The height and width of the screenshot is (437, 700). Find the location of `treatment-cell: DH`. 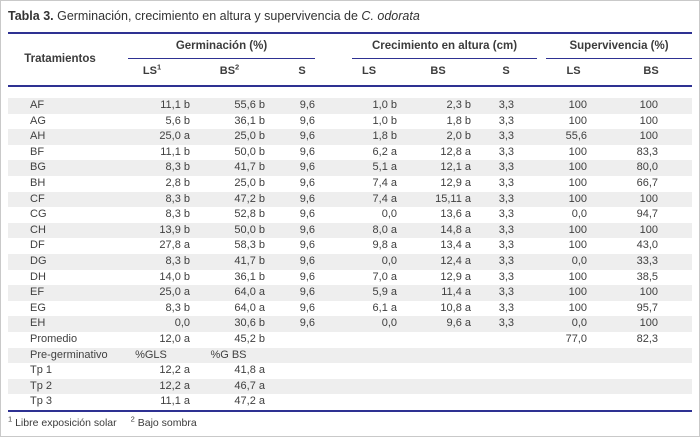

treatment-cell: DH is located at coordinates (38, 276).